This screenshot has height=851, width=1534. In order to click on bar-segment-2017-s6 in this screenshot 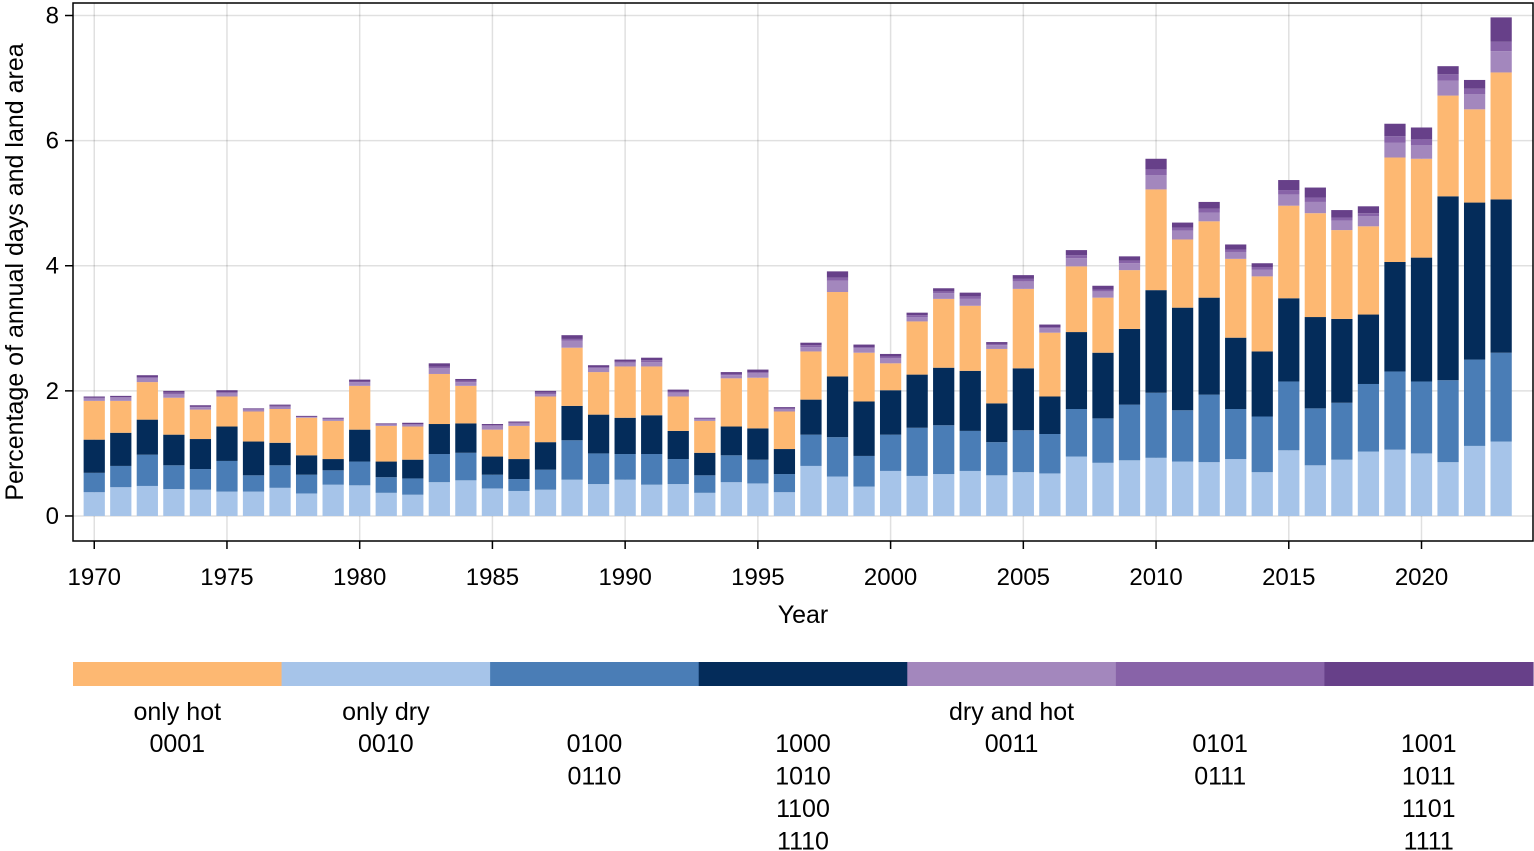, I will do `click(1342, 214)`.